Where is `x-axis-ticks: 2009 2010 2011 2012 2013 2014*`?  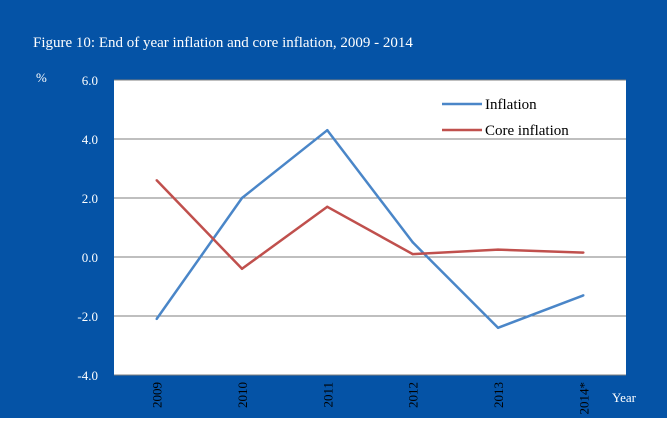 x-axis-ticks: 2009 2010 2011 2012 2013 2014* is located at coordinates (371, 398).